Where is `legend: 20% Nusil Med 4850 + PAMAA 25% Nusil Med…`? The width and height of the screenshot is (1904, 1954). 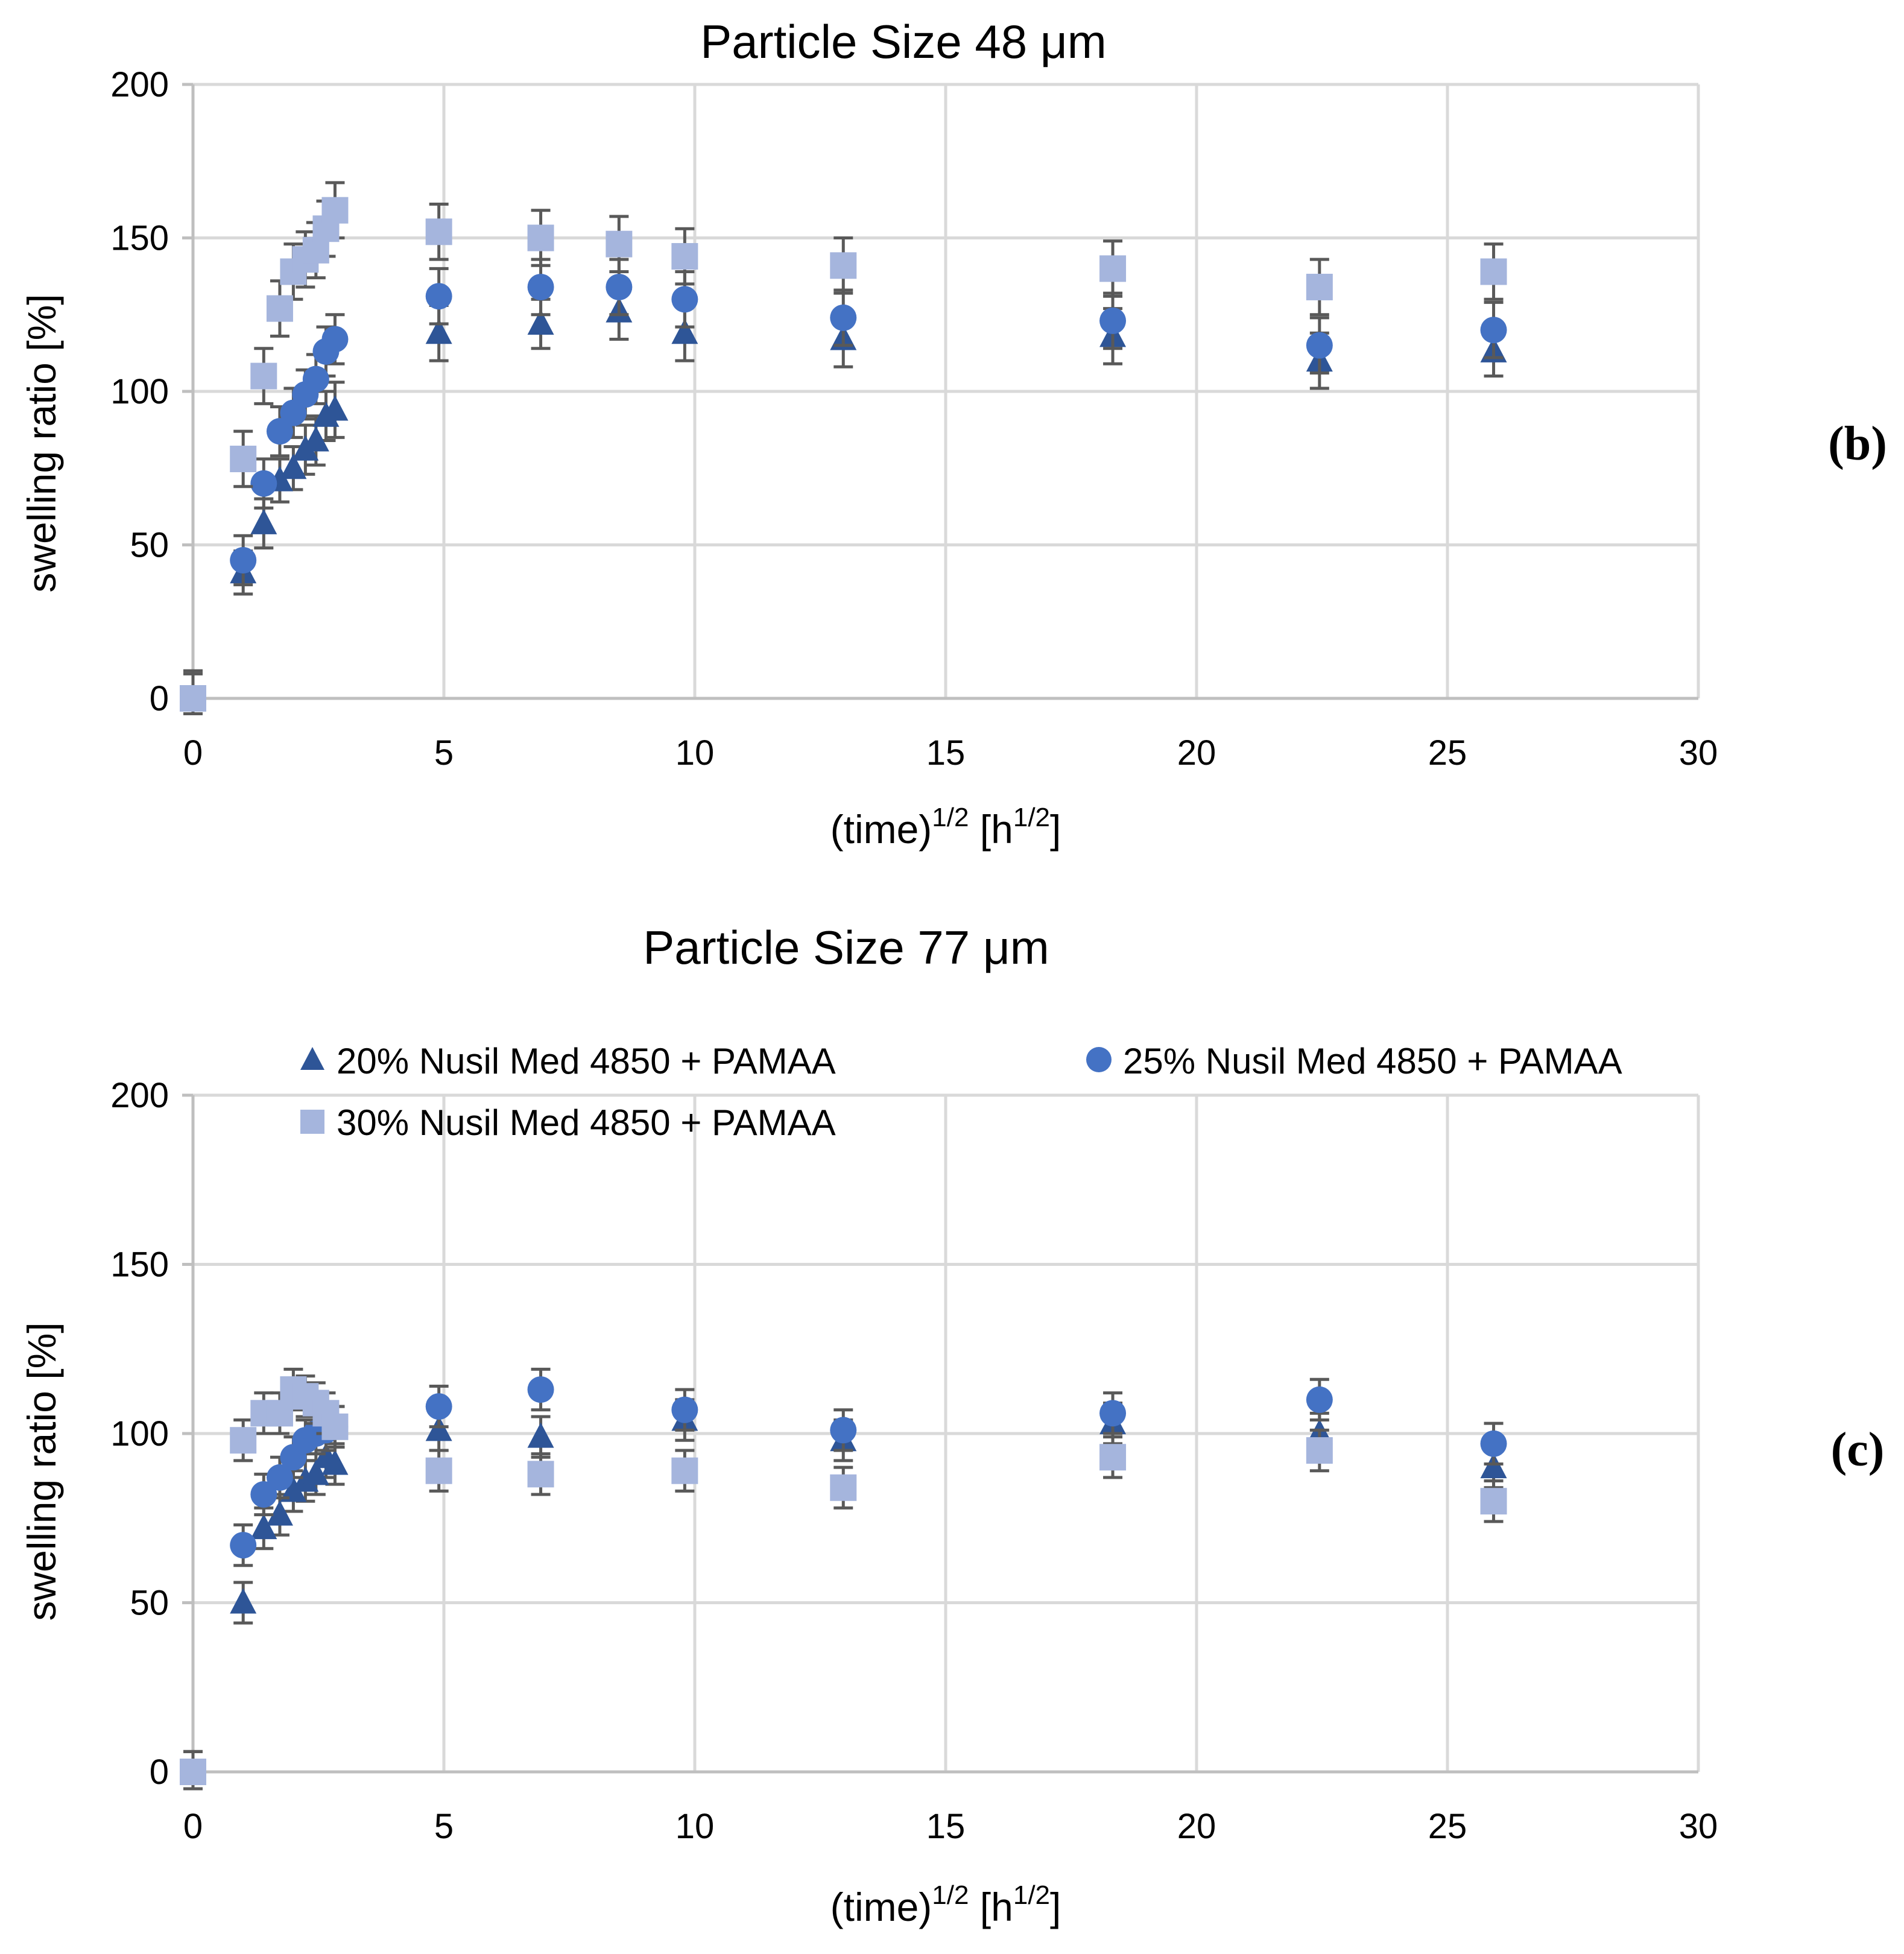 legend: 20% Nusil Med 4850 + PAMAA 25% Nusil Med… is located at coordinates (961, 1092).